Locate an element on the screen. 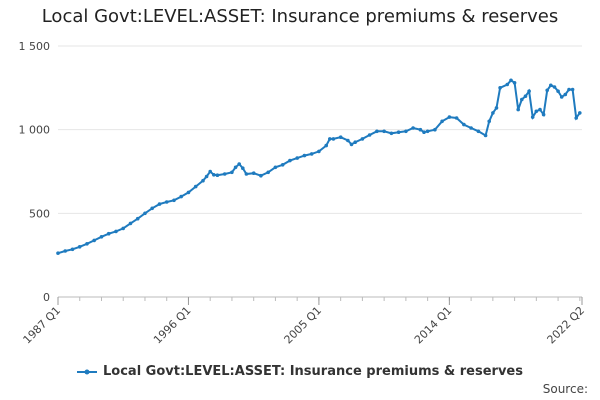 This screenshot has height=400, width=600. y-tick-label: 500 is located at coordinates (39, 213).